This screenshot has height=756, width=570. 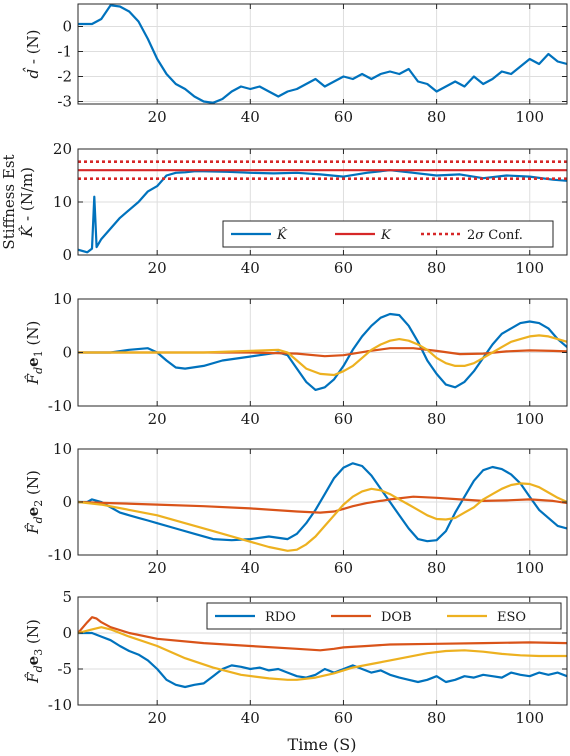 I want to click on y-axis-label-top: Stiffness Est, so click(x=9, y=201).